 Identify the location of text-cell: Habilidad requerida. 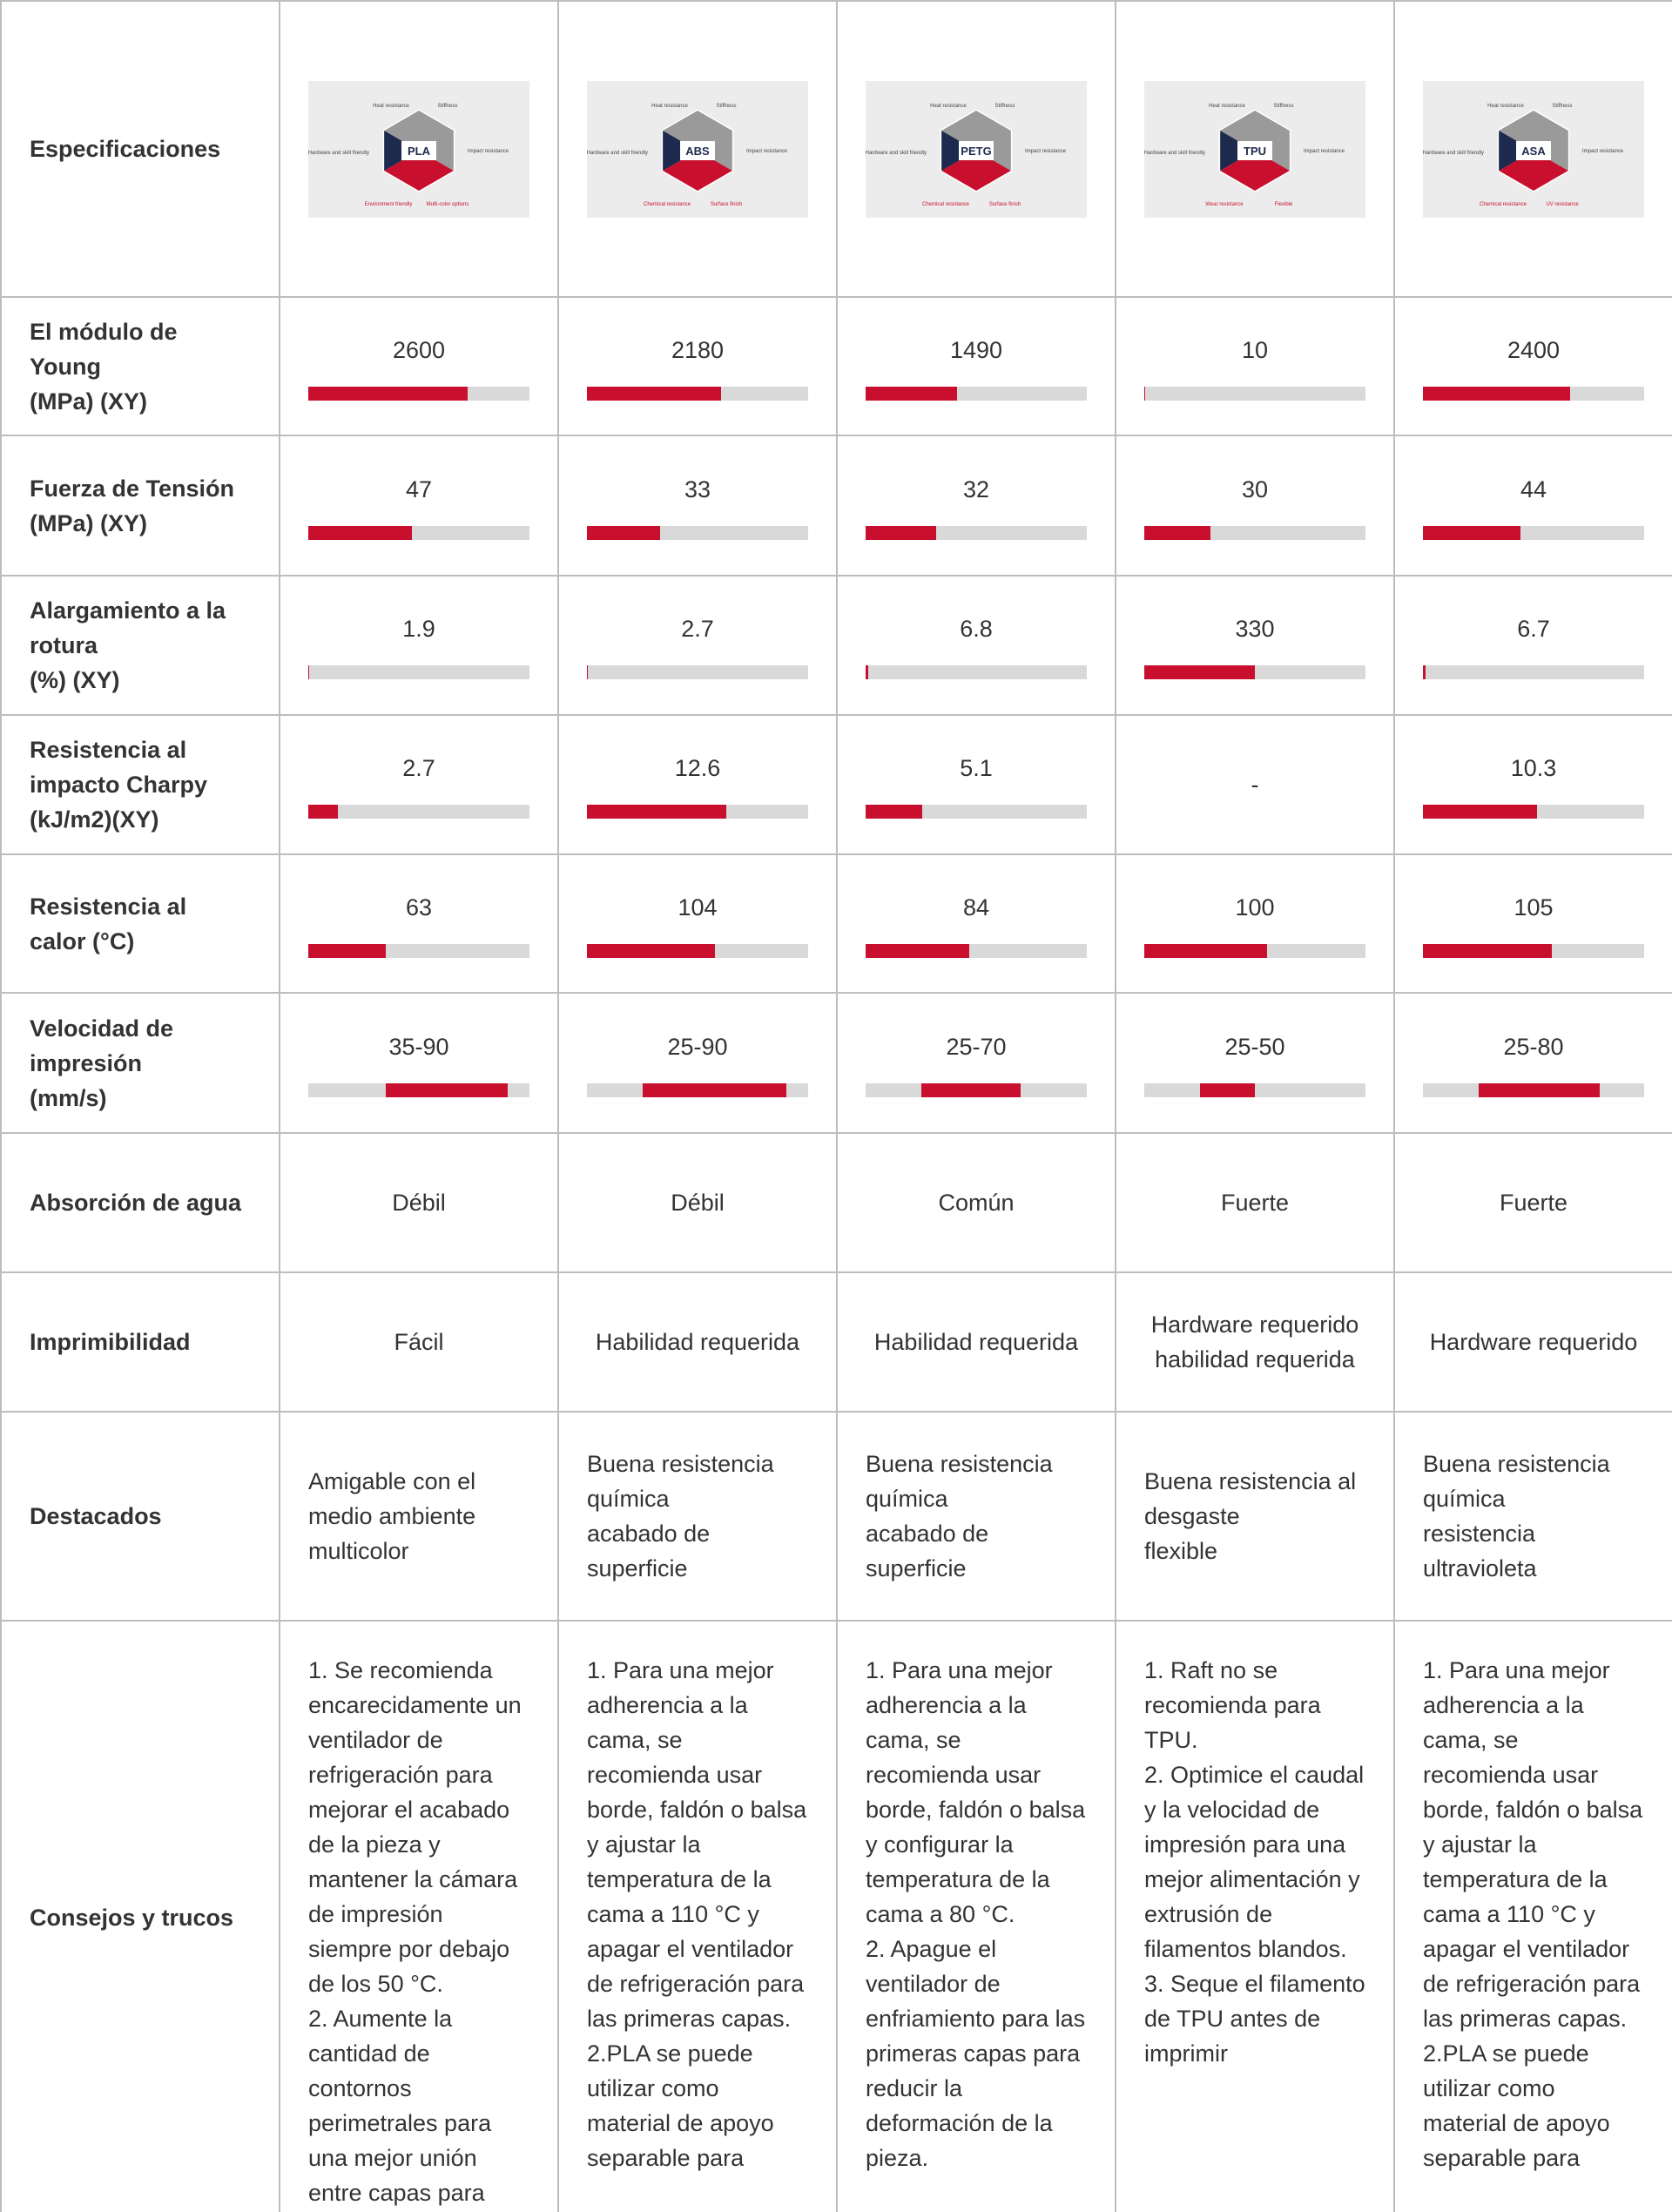
(976, 1342).